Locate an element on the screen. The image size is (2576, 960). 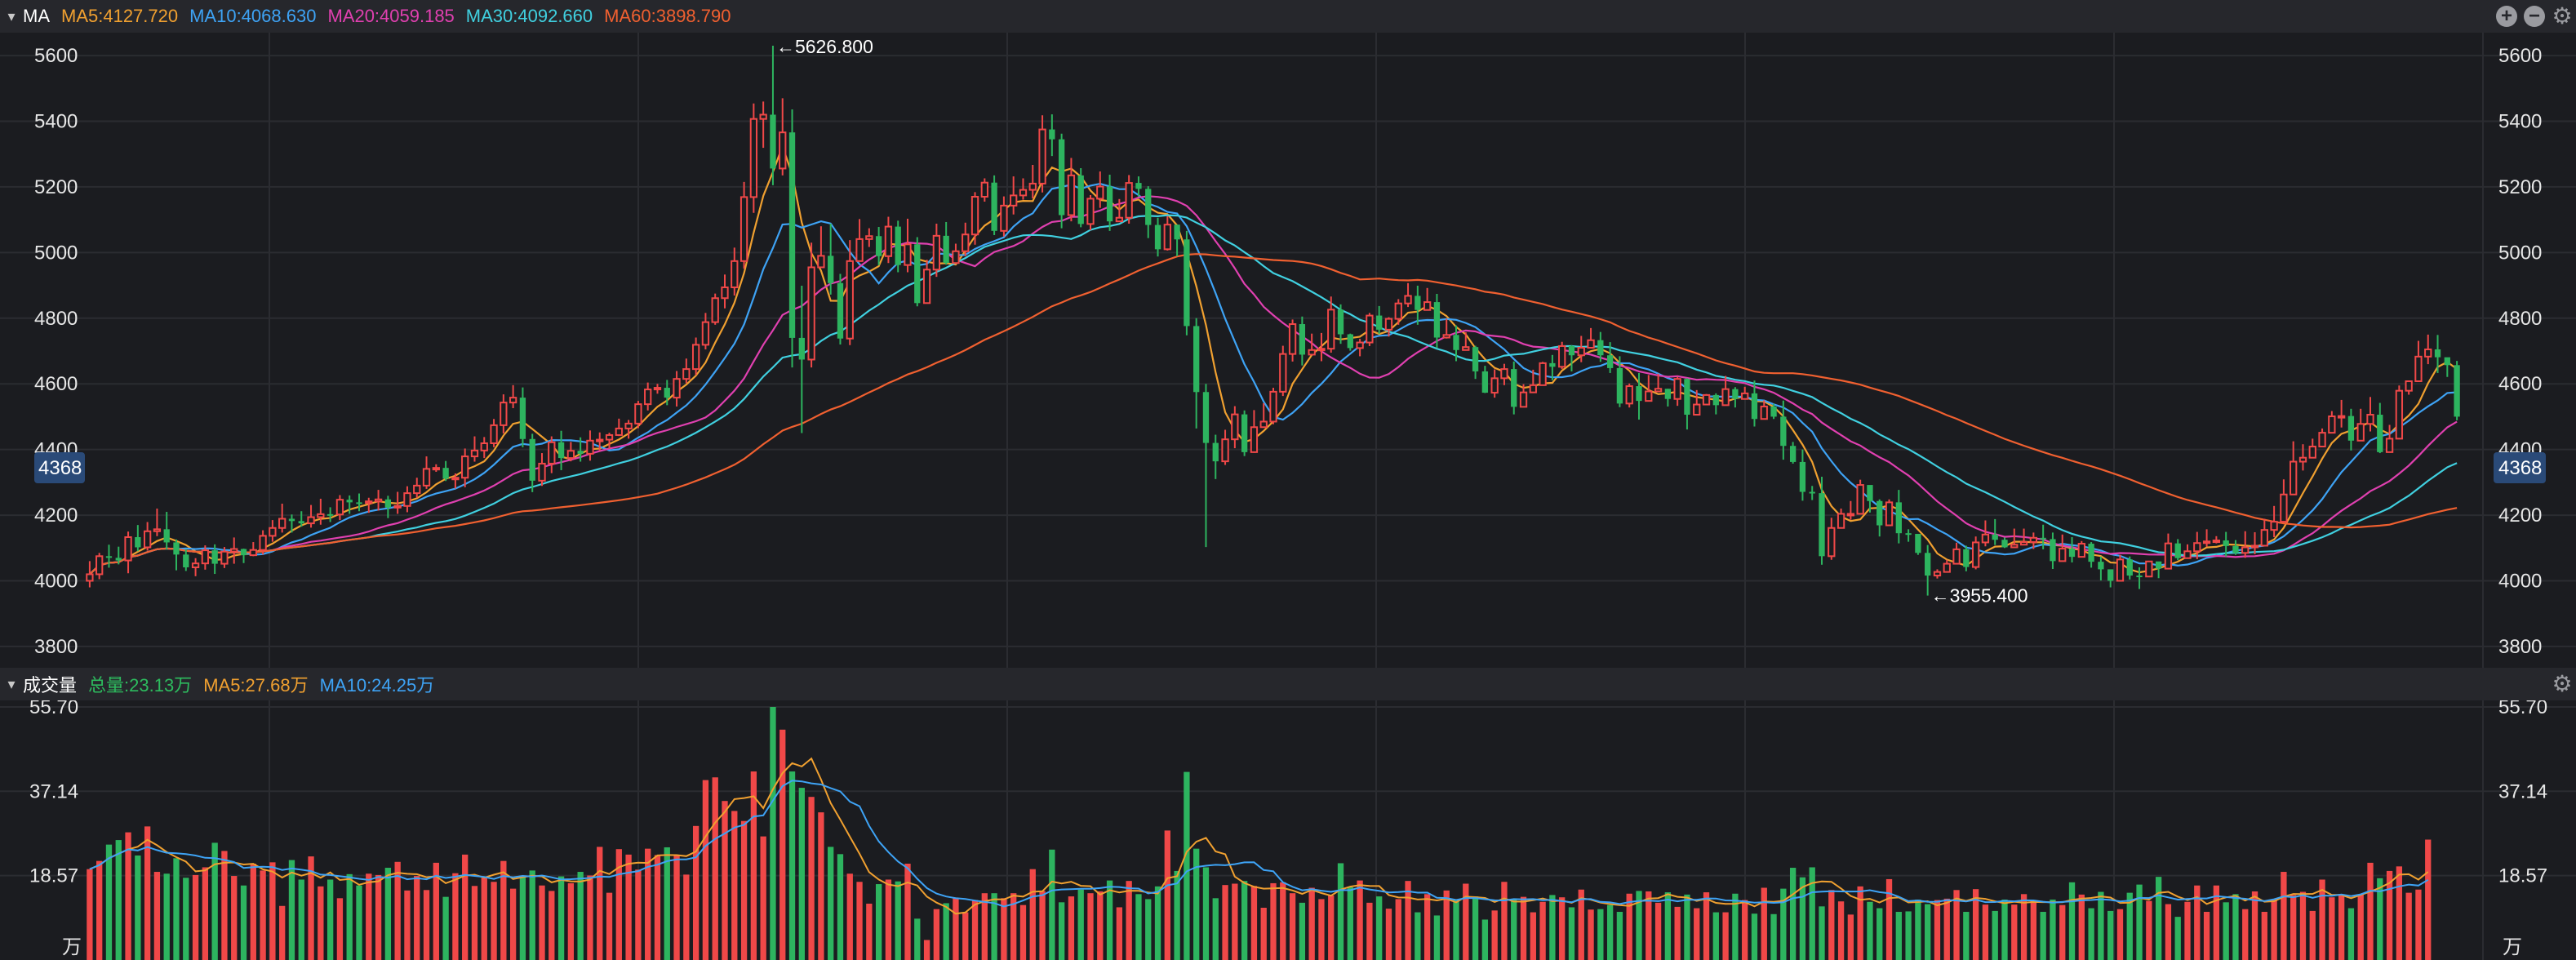
volume-ma5-line is located at coordinates (1259, 836).